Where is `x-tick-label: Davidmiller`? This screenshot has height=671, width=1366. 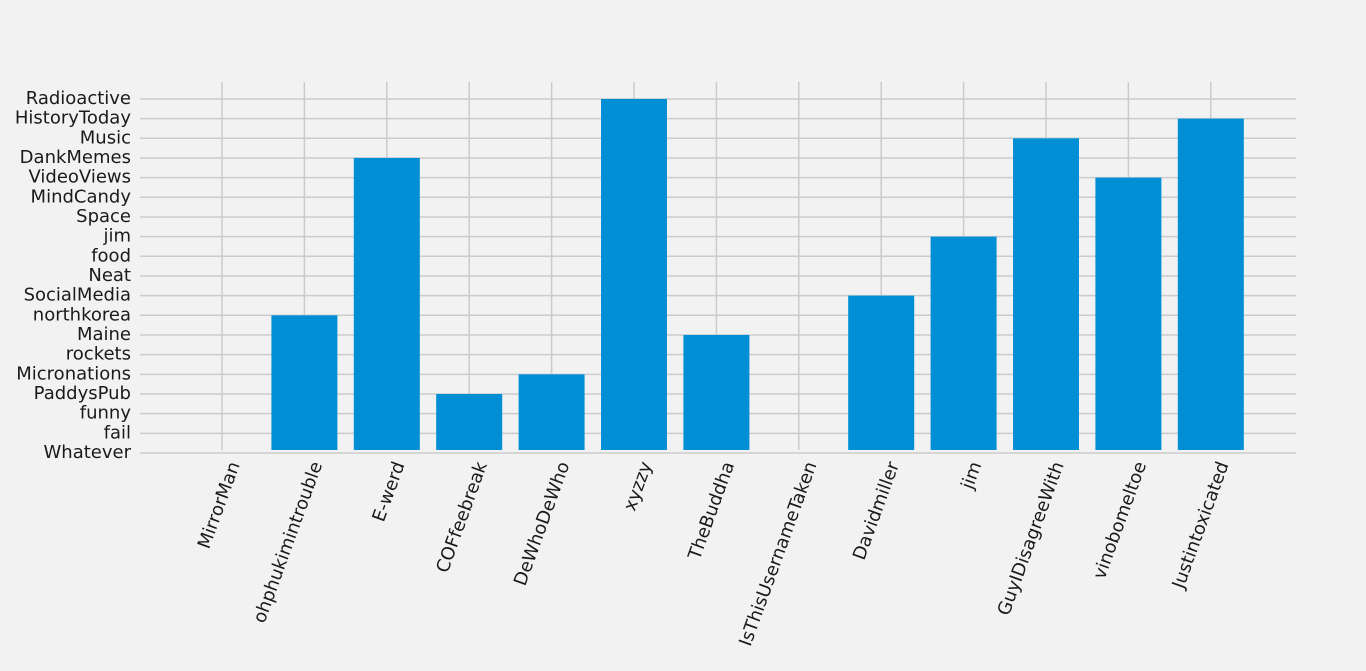
x-tick-label: Davidmiller is located at coordinates (876, 510).